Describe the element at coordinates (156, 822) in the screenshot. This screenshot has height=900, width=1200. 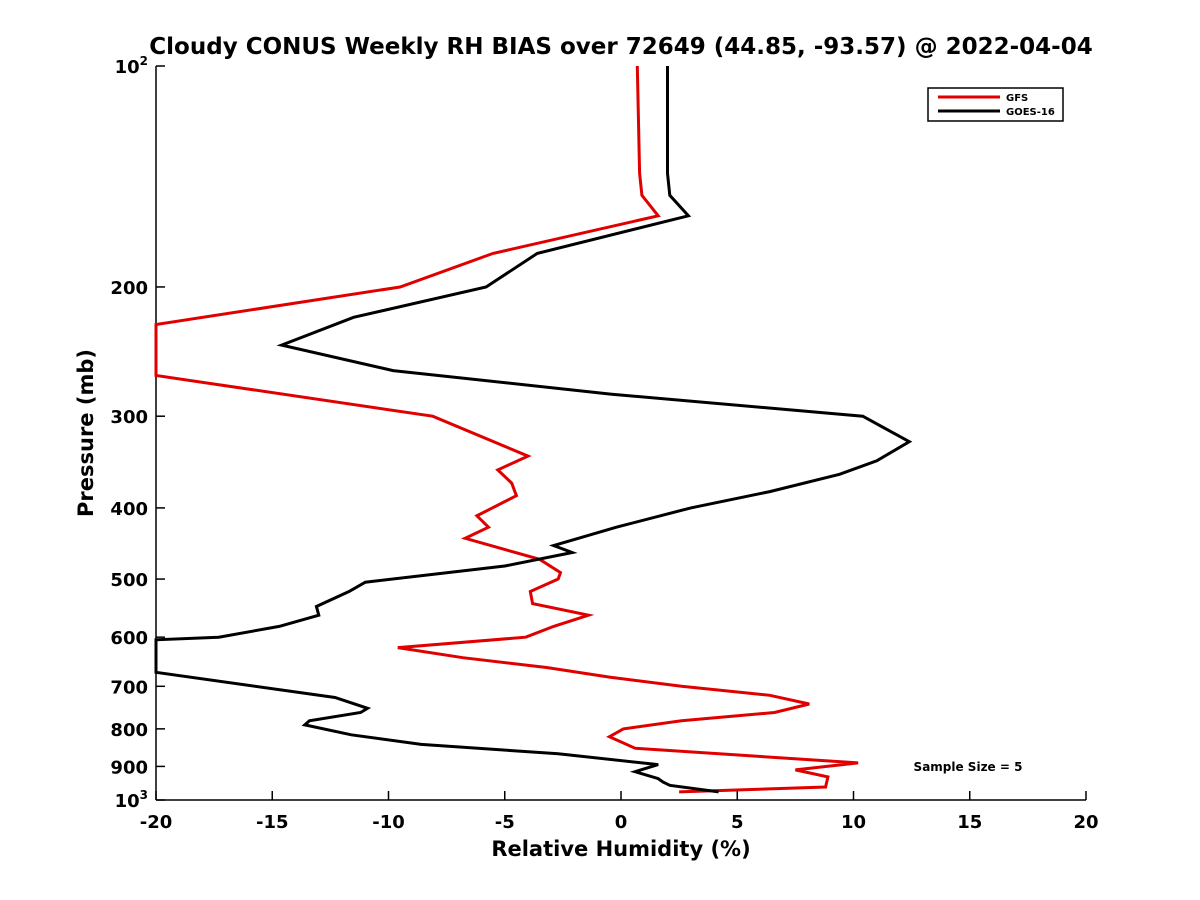
I see `x-tick-label: -20` at that location.